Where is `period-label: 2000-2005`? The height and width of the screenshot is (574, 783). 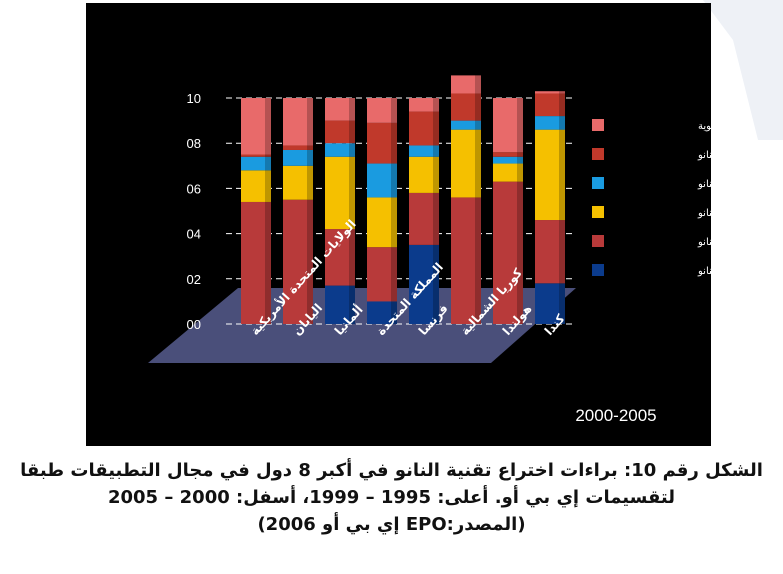
period-label: 2000-2005 is located at coordinates (615, 415).